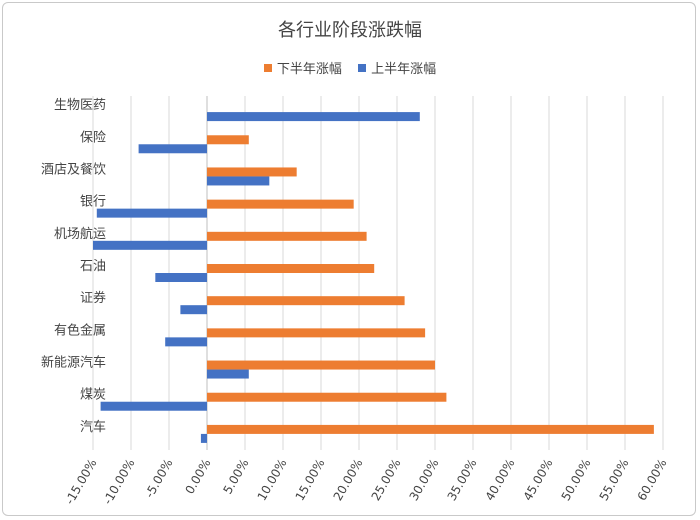 This screenshot has width=700, height=520. Describe the element at coordinates (235, 477) in the screenshot. I see `x-tick-label: 5.00%` at that location.